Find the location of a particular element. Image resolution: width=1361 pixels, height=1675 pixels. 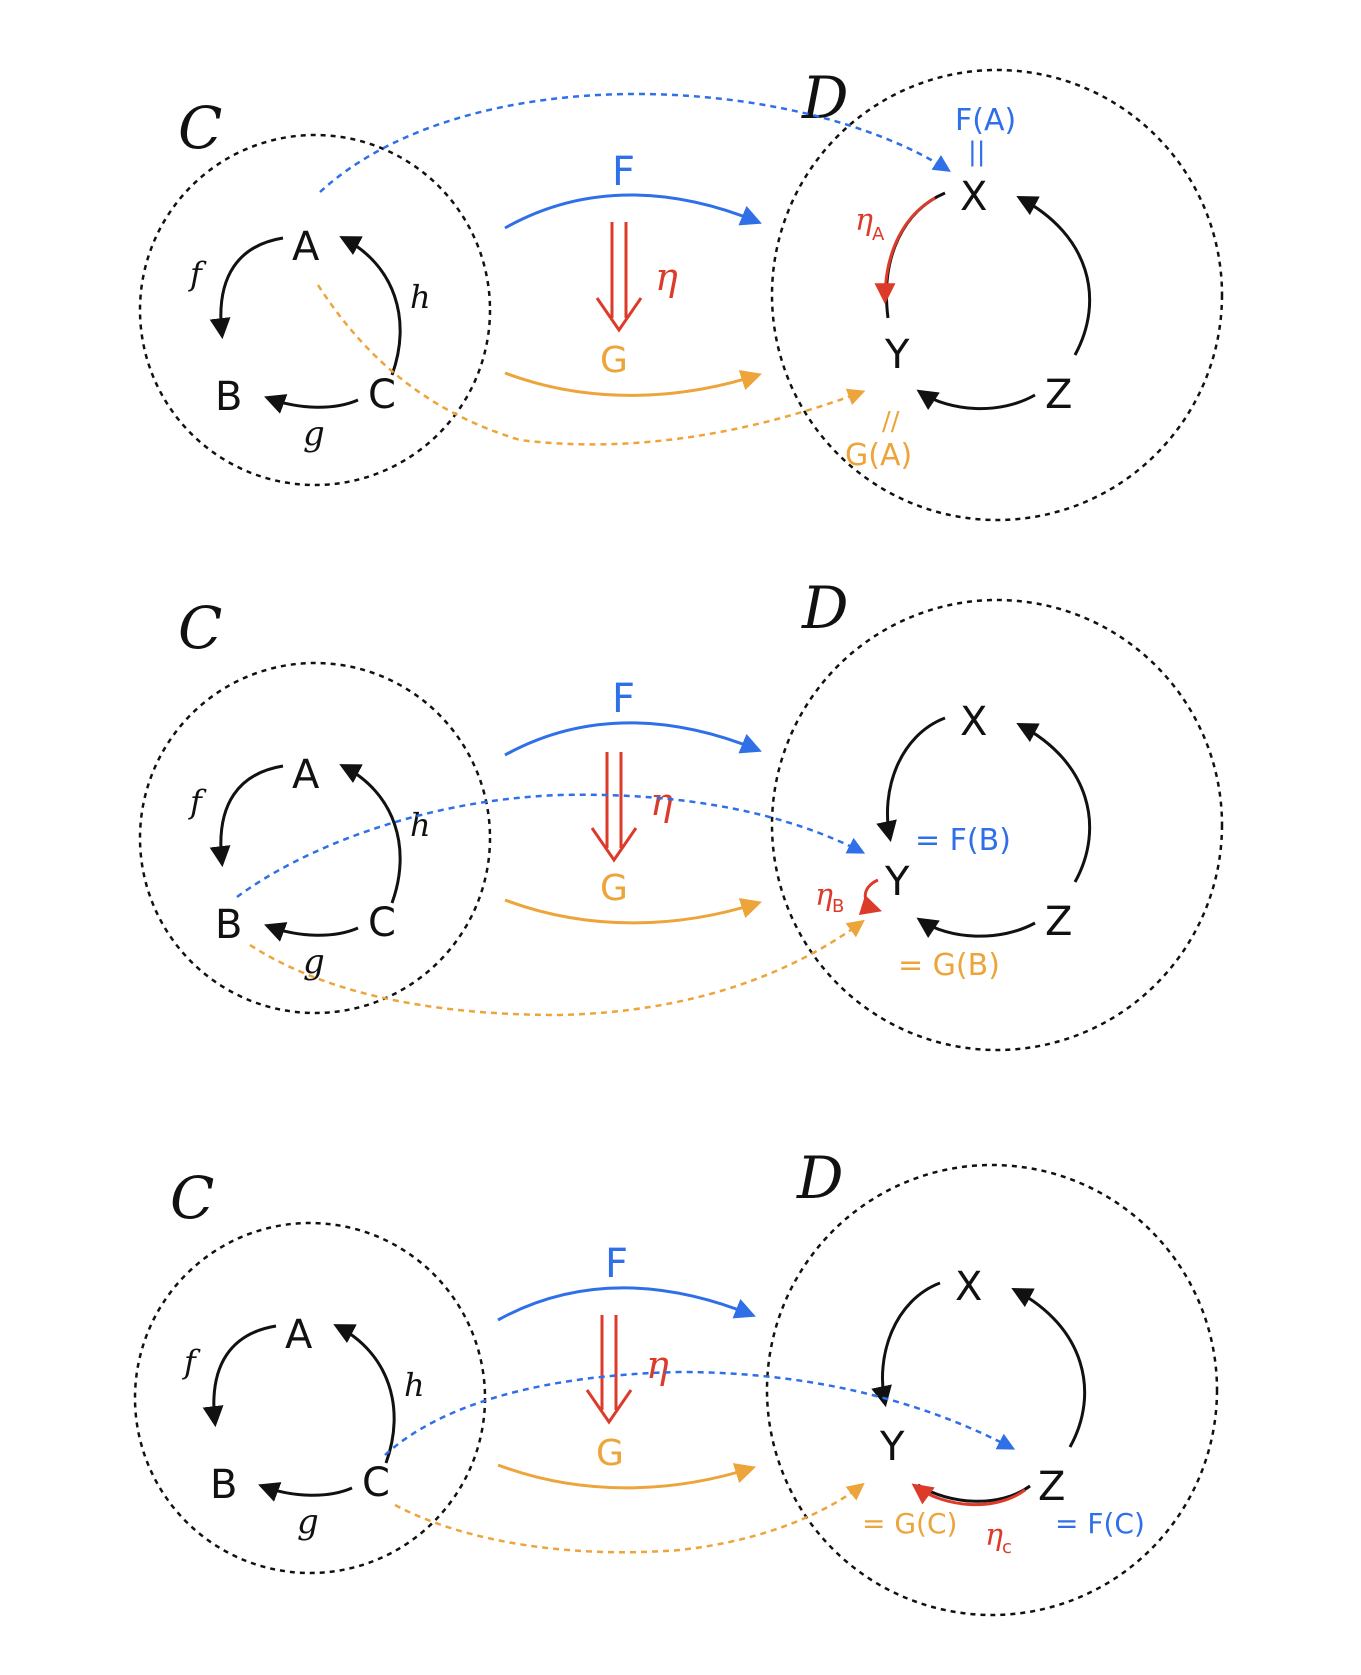

f-of-c-annotation: = F(C) is located at coordinates (1100, 1523).